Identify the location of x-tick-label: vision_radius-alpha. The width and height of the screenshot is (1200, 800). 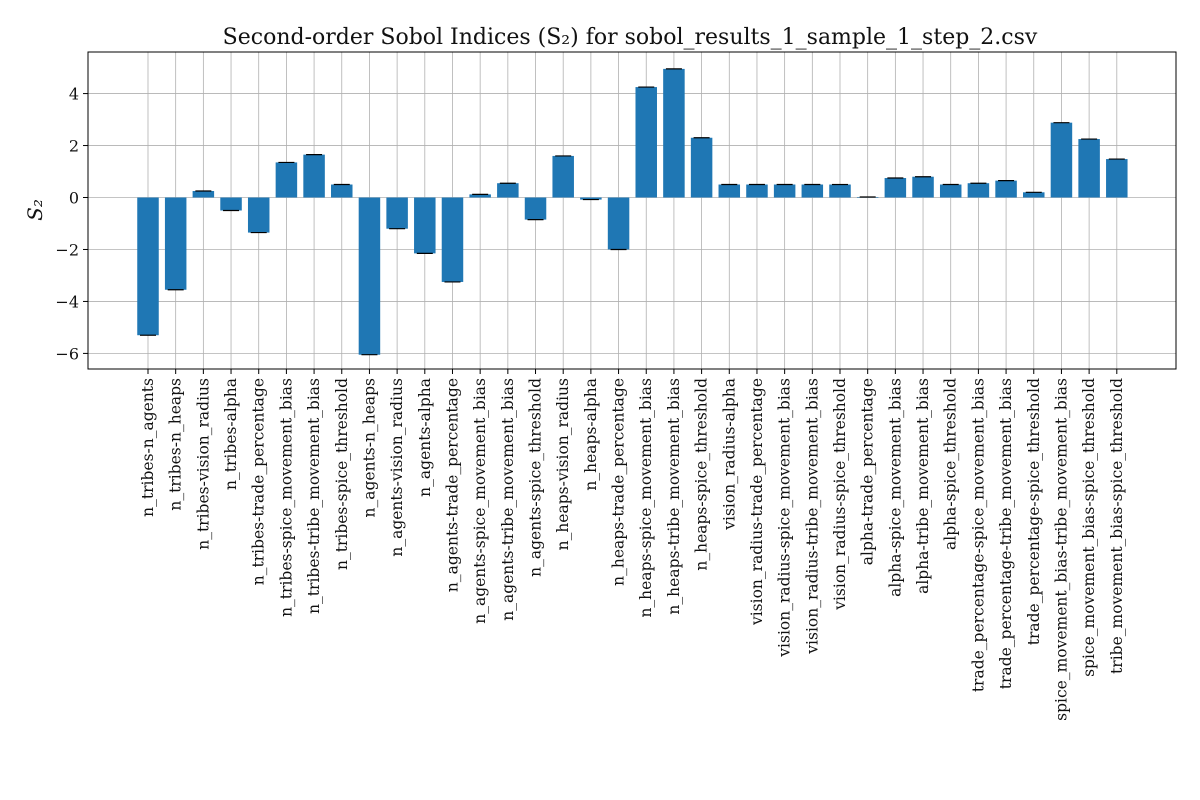
(729, 454).